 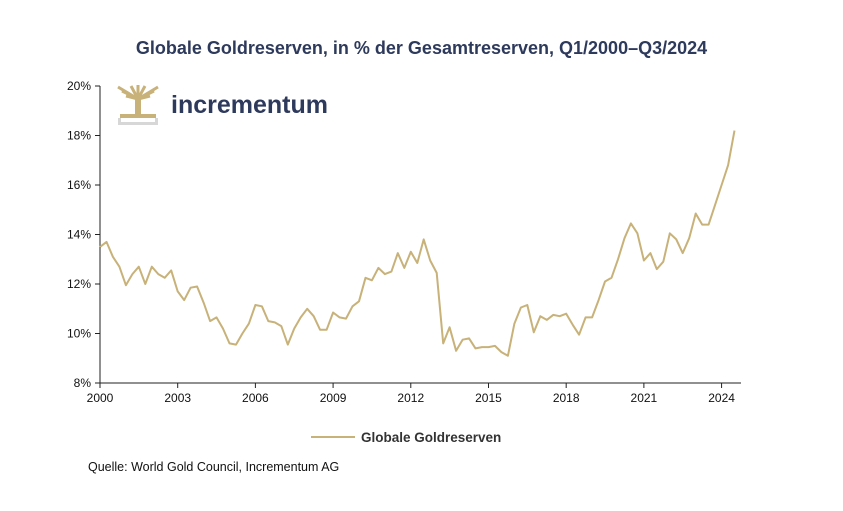 I want to click on incrementum-logo: incrementum, so click(x=222, y=105).